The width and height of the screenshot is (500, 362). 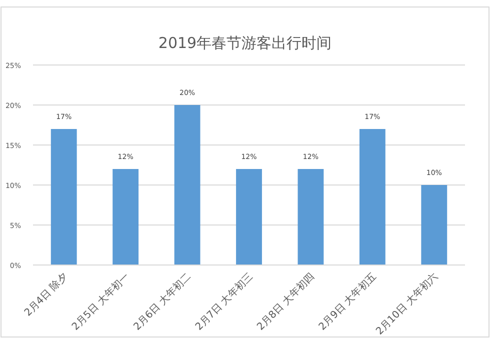 I want to click on x-tick-label: 2月7日 大年初三, so click(x=224, y=301).